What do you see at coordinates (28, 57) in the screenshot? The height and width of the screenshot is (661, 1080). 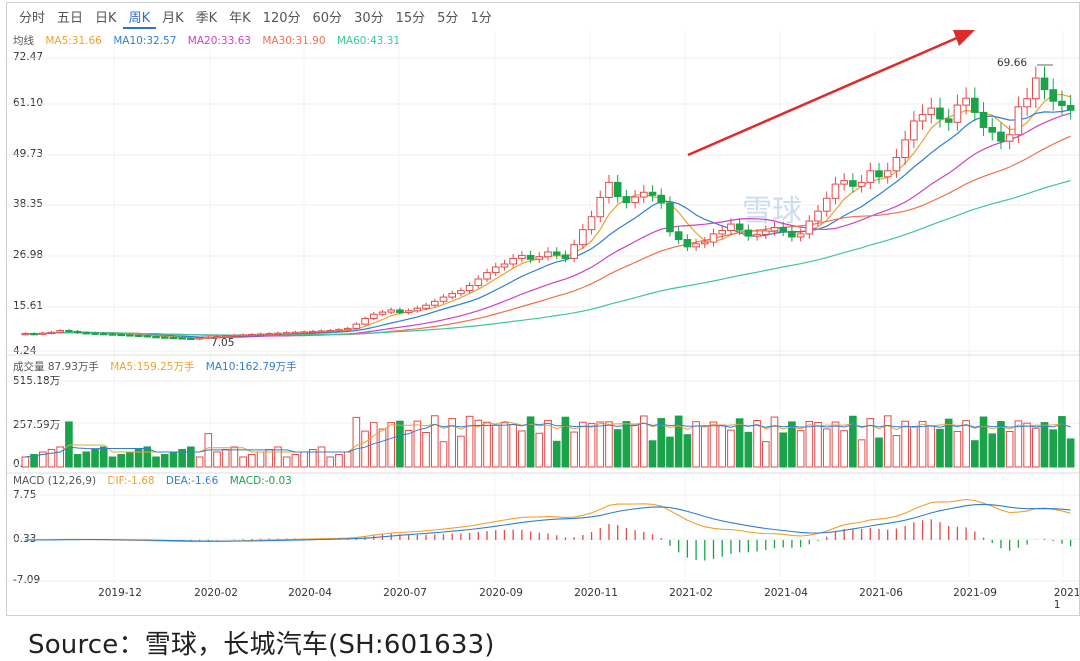 I see `price-tick-0: 72.47` at bounding box center [28, 57].